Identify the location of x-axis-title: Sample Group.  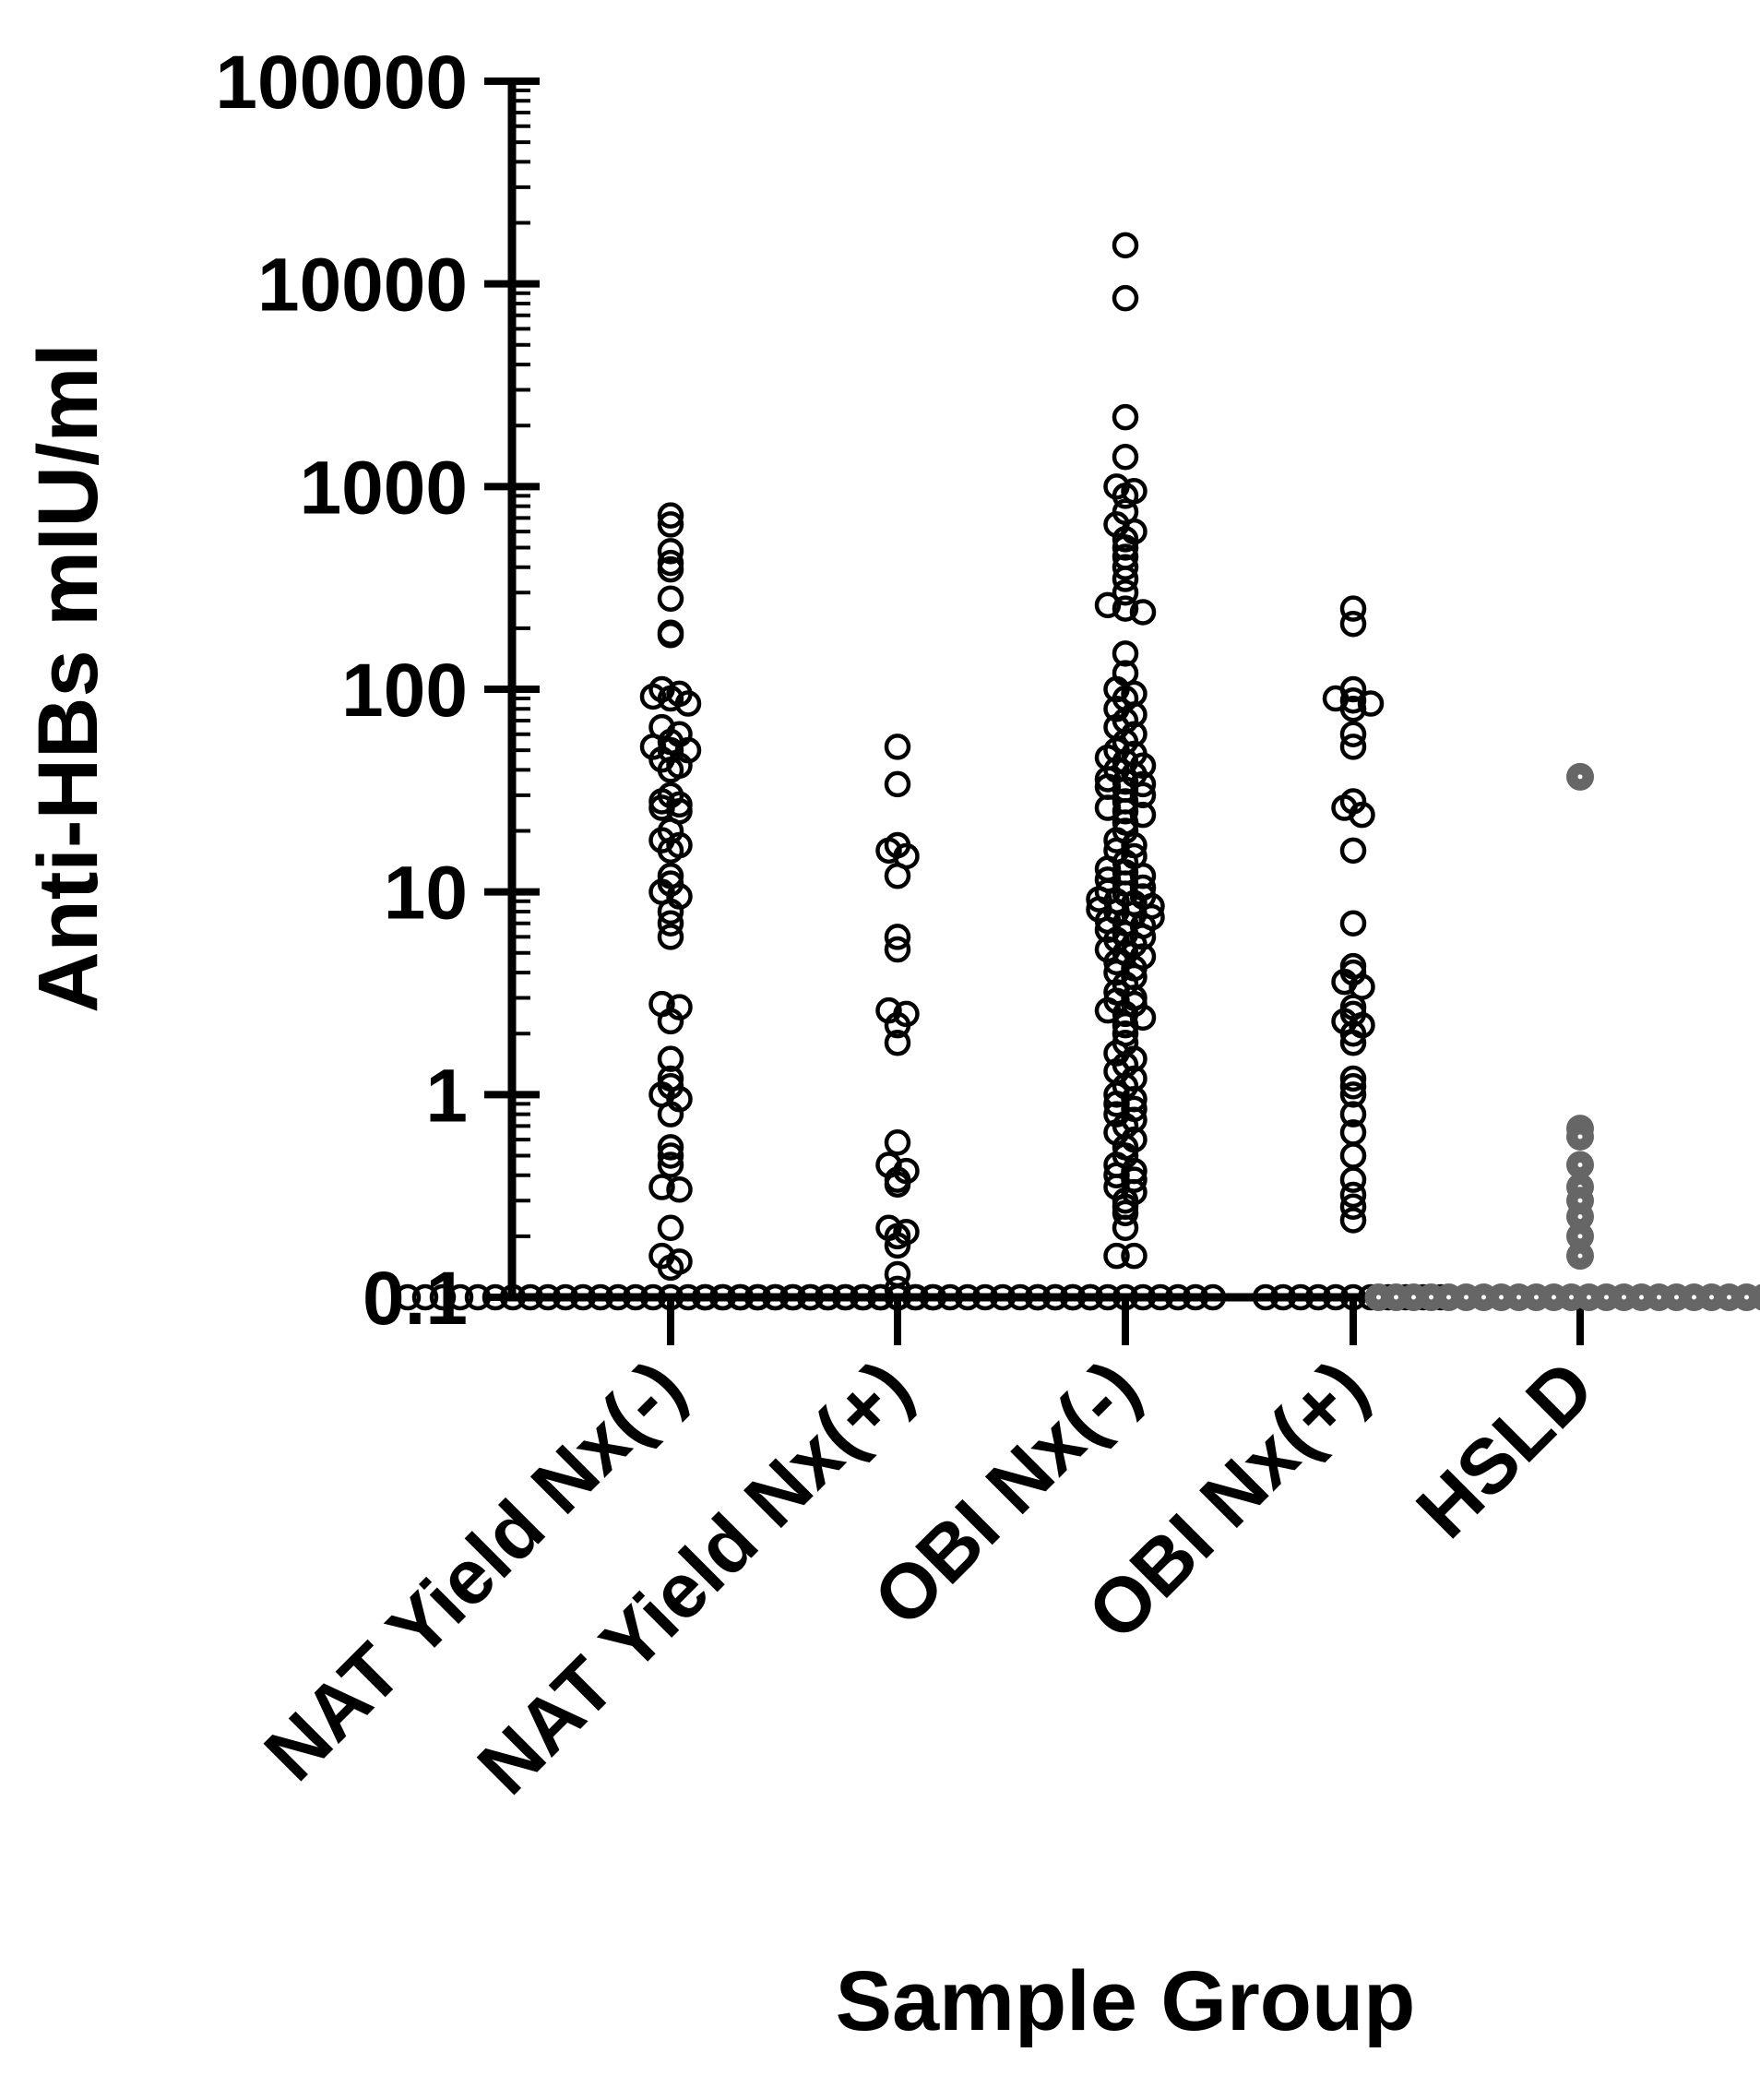
(1126, 2001).